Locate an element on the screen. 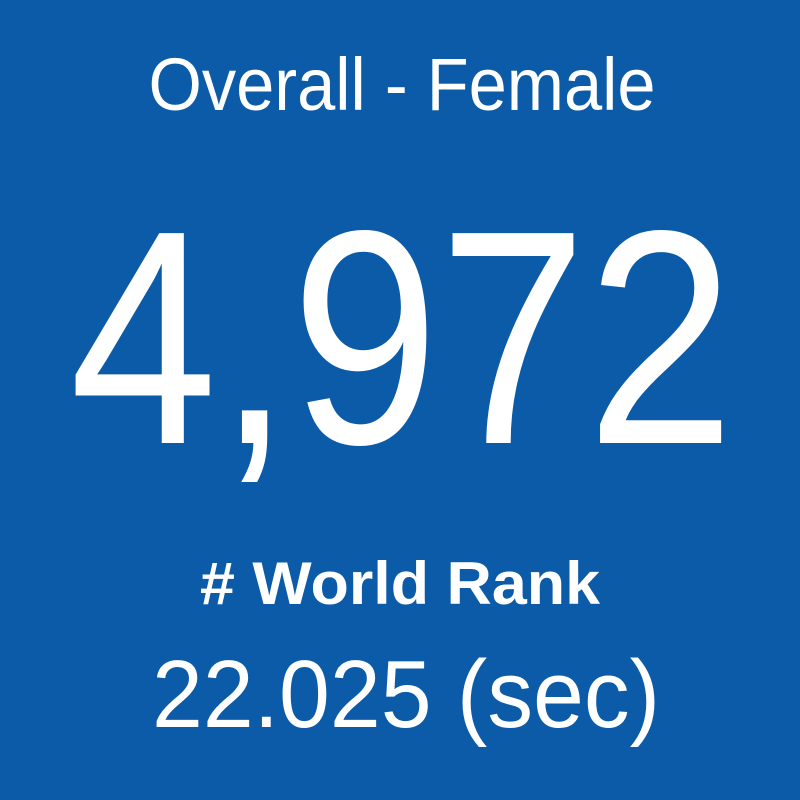 This screenshot has width=800, height=800. rank-label: # World Rank is located at coordinates (400, 583).